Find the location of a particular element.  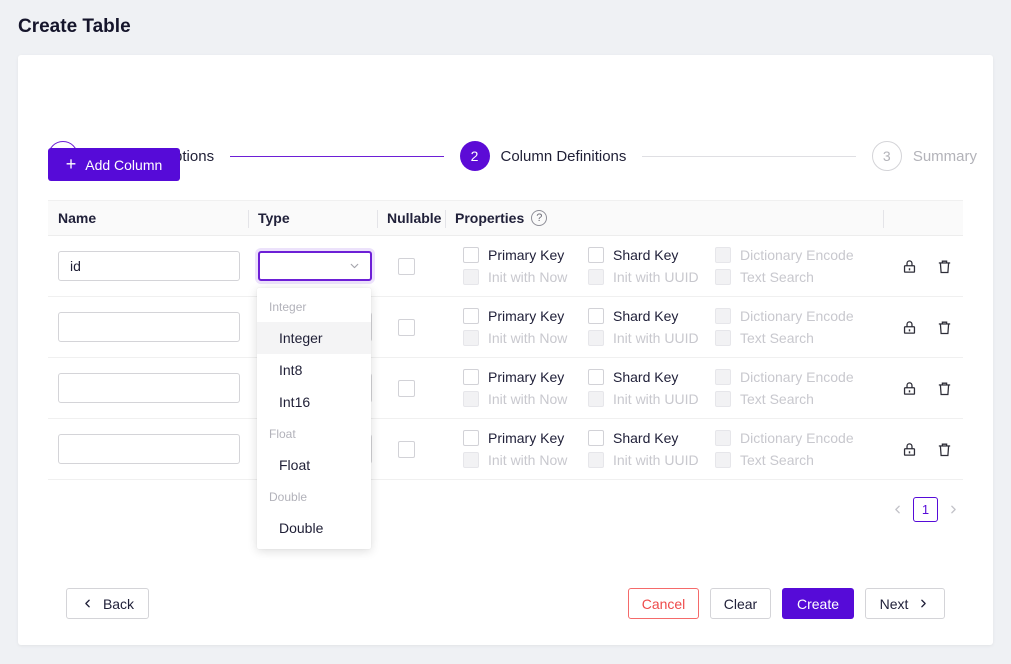

page-number-button: 1 is located at coordinates (925, 509).